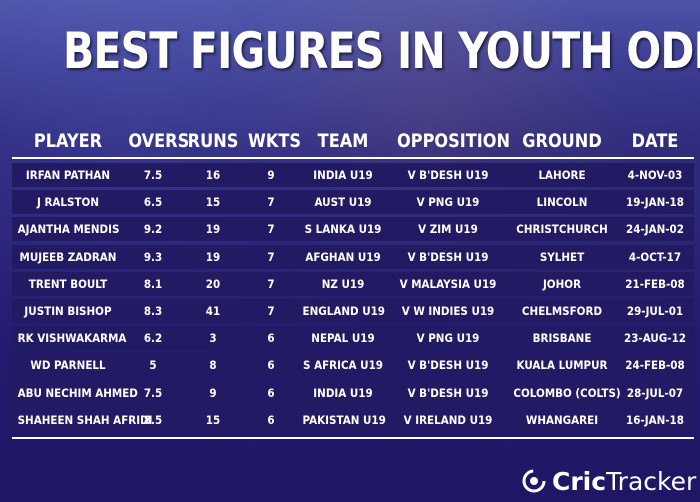 The image size is (700, 502). What do you see at coordinates (343, 141) in the screenshot?
I see `column-header-team: TEAM` at bounding box center [343, 141].